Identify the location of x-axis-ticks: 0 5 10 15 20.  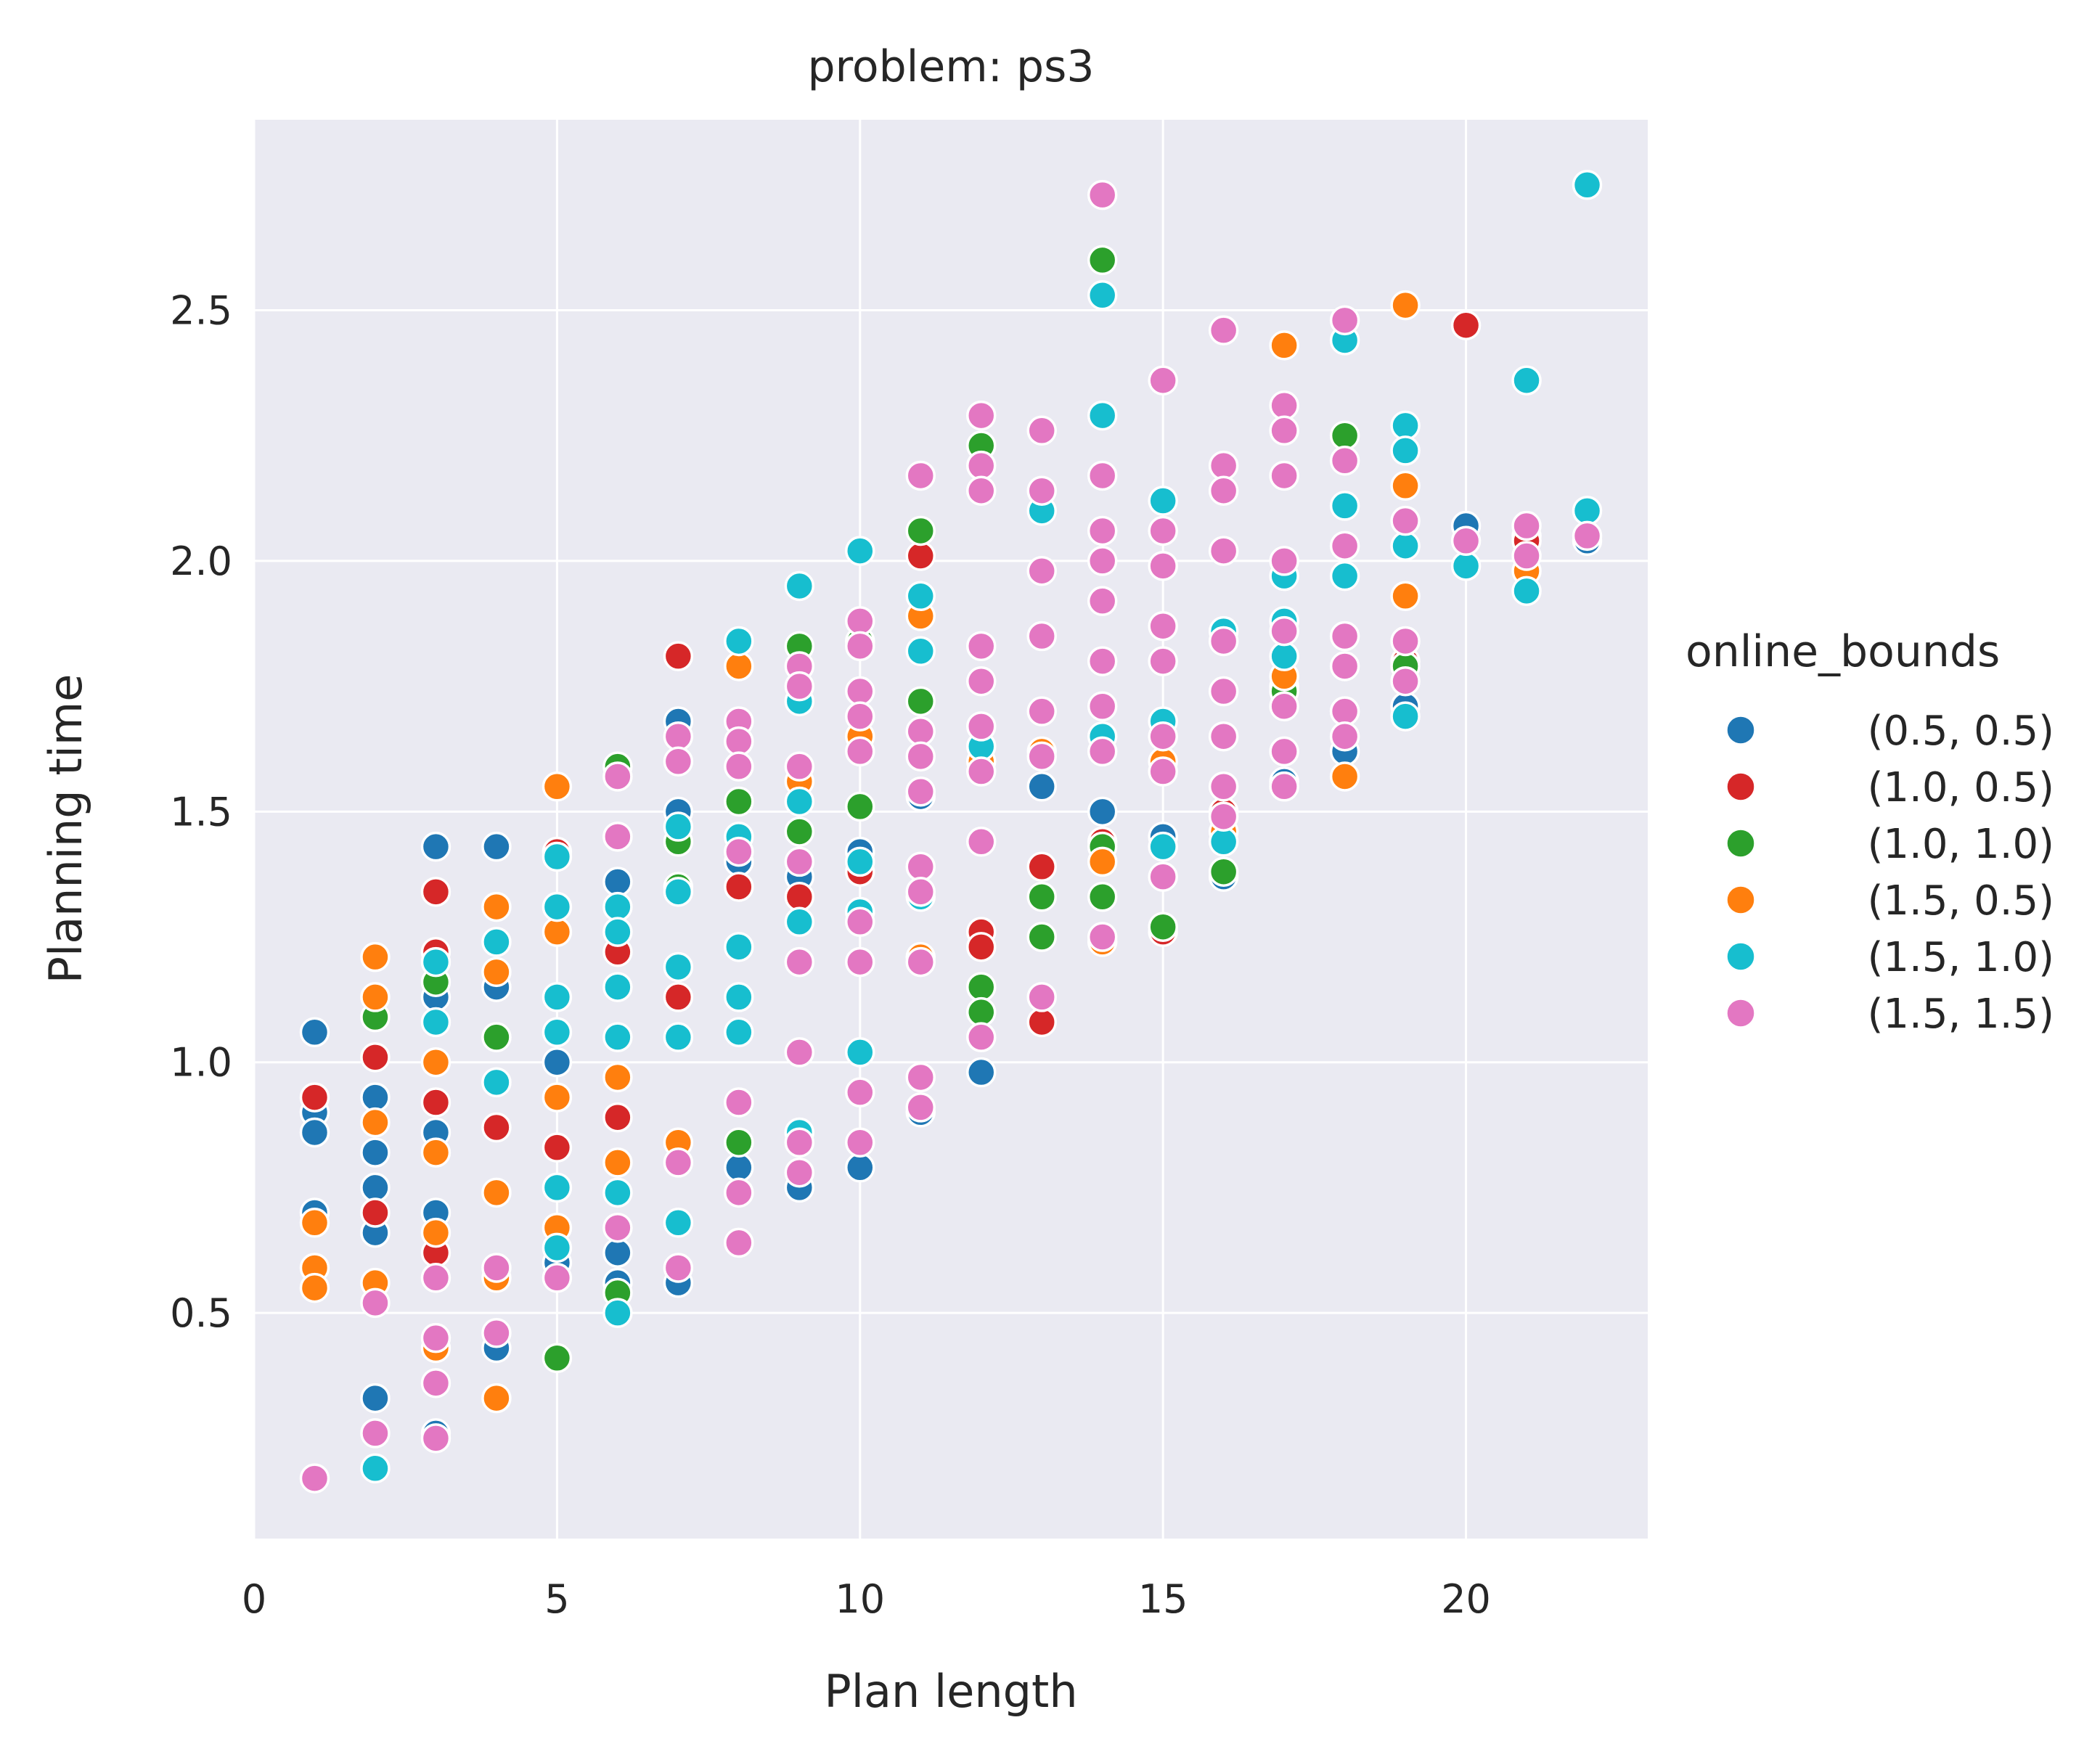
(866, 1599).